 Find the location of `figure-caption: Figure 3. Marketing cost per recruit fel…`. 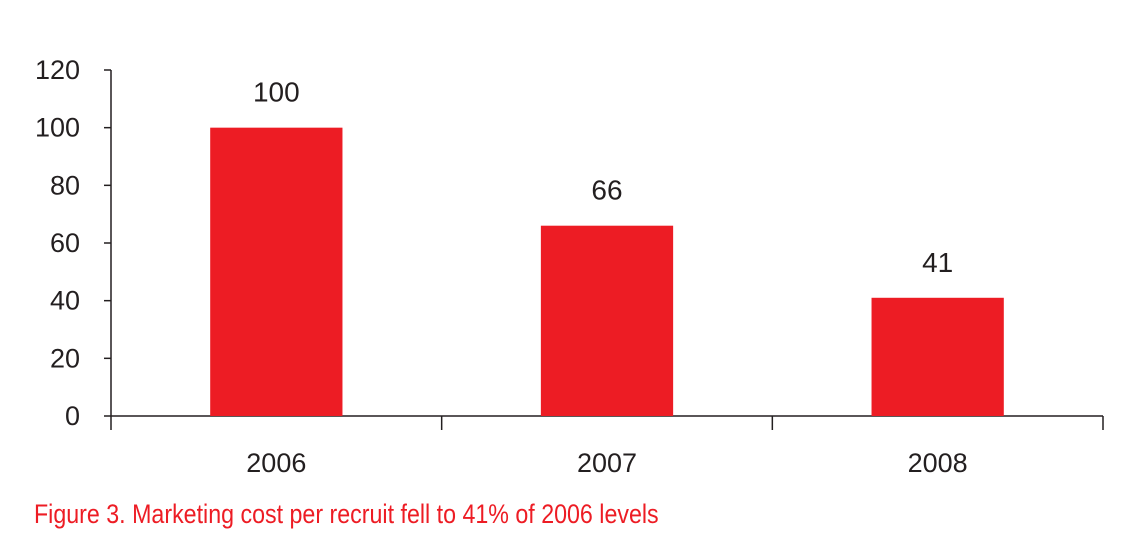

figure-caption: Figure 3. Marketing cost per recruit fel… is located at coordinates (346, 514).